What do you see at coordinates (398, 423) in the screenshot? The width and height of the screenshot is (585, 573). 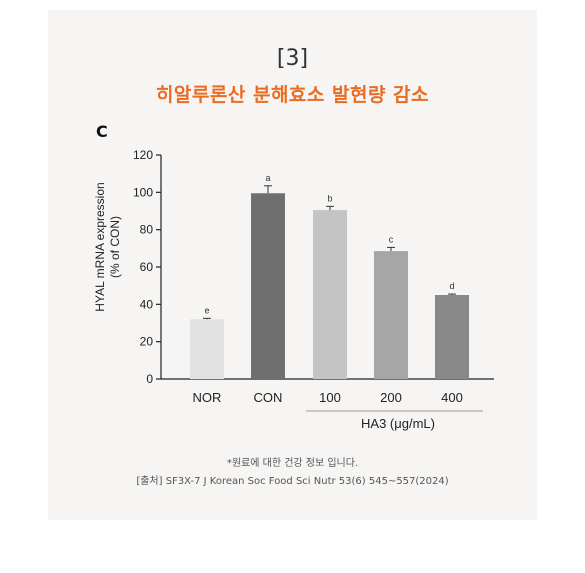 I see `x-axis-title: HA3 (μg/mL)` at bounding box center [398, 423].